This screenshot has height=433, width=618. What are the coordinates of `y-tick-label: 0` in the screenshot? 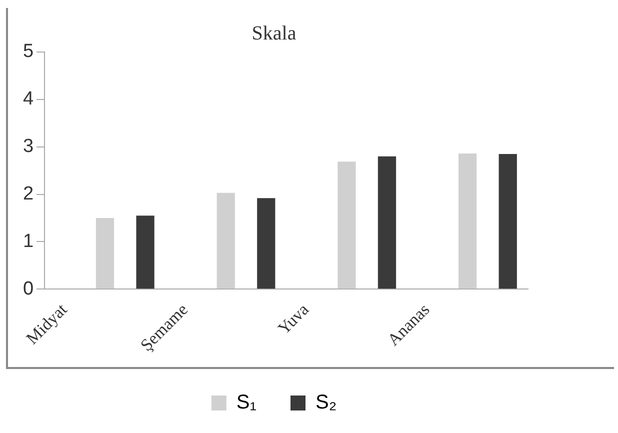 It's located at (28, 289).